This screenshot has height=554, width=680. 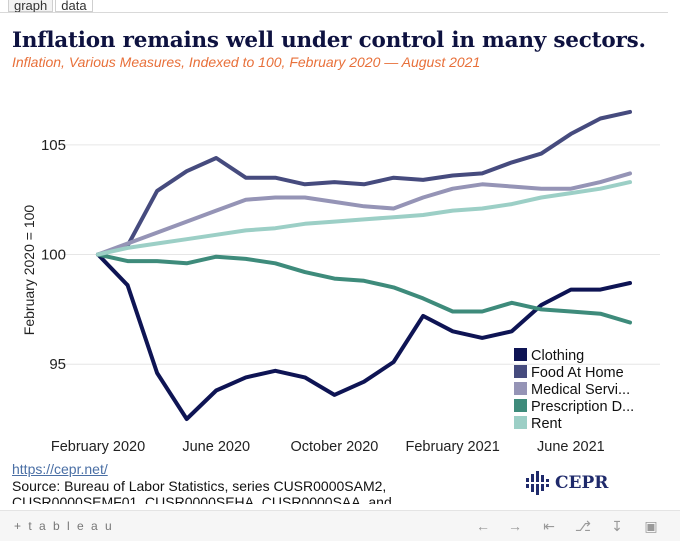 What do you see at coordinates (98, 447) in the screenshot?
I see `x-tick-label: February 2020` at bounding box center [98, 447].